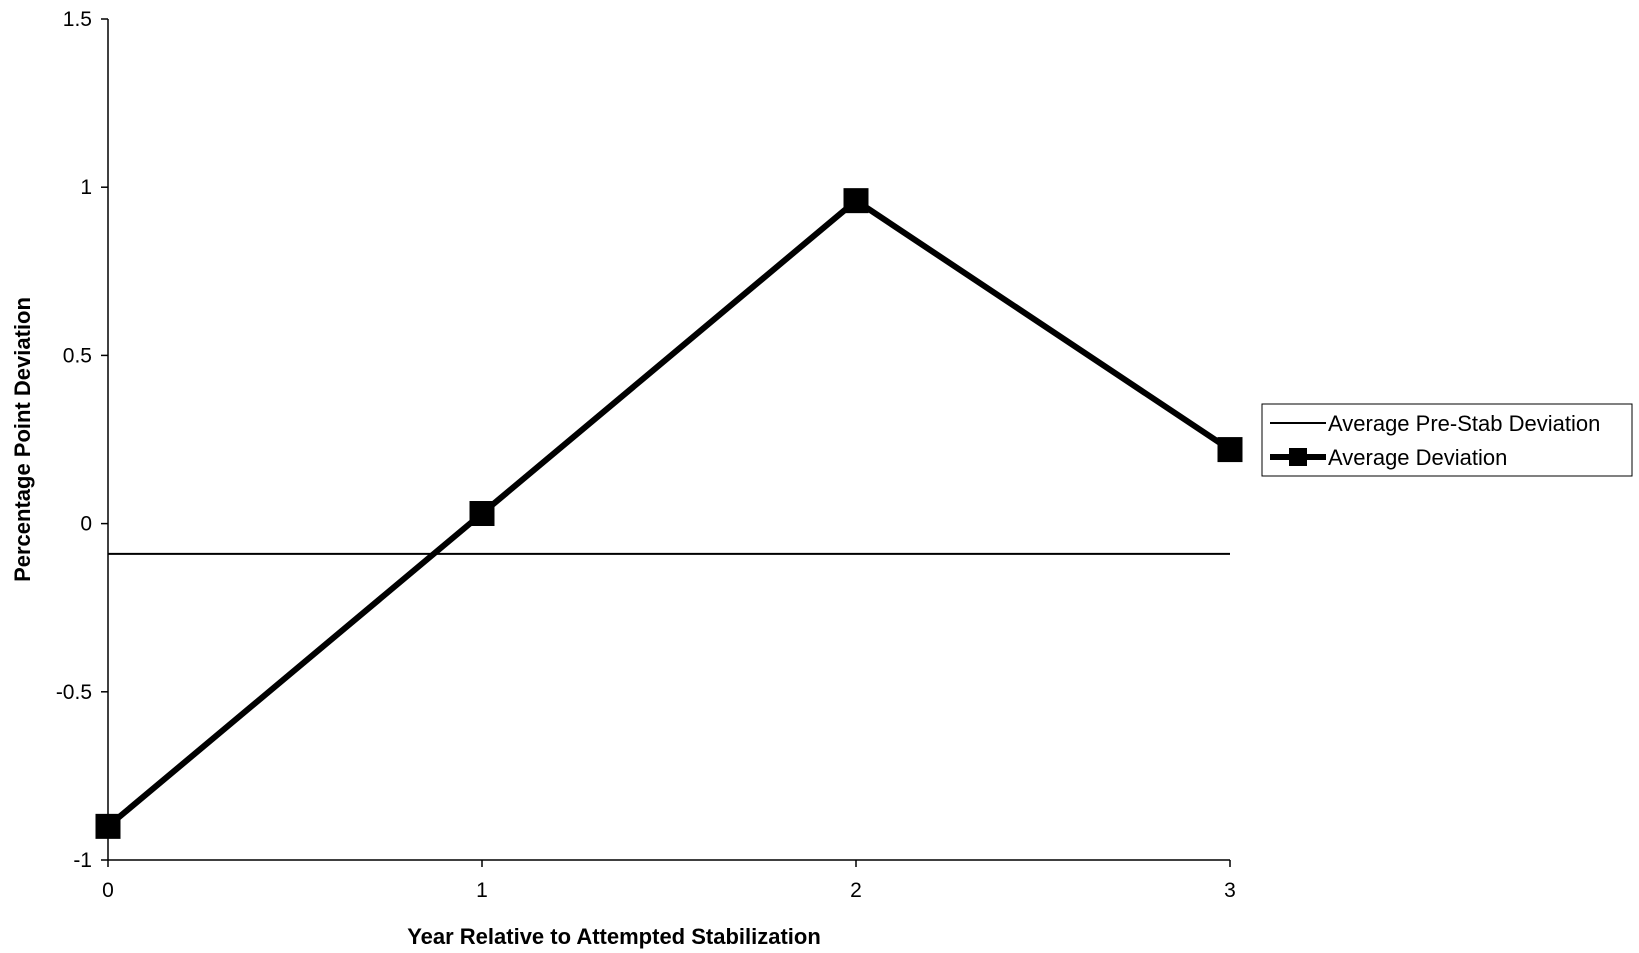 The image size is (1639, 953). Describe the element at coordinates (856, 890) in the screenshot. I see `x-tick-label: 2` at that location.